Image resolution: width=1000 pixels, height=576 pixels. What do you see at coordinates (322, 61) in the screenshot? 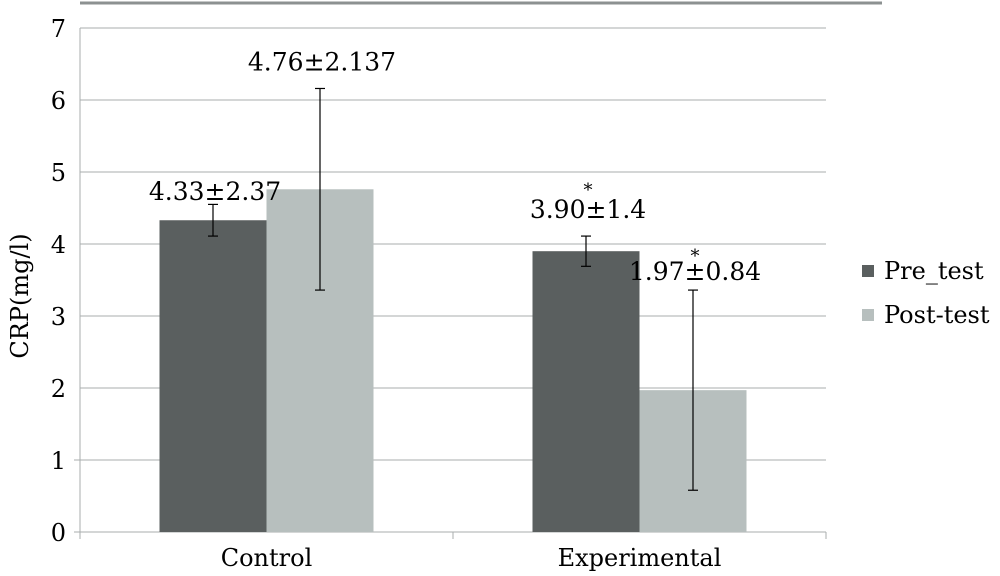
I see `data-label: 4.76±2.137` at bounding box center [322, 61].